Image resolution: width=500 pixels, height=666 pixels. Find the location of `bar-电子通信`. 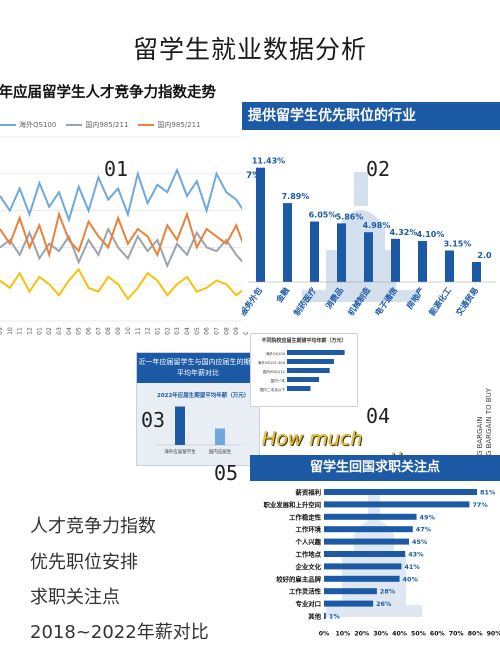

bar-电子通信 is located at coordinates (395, 260).